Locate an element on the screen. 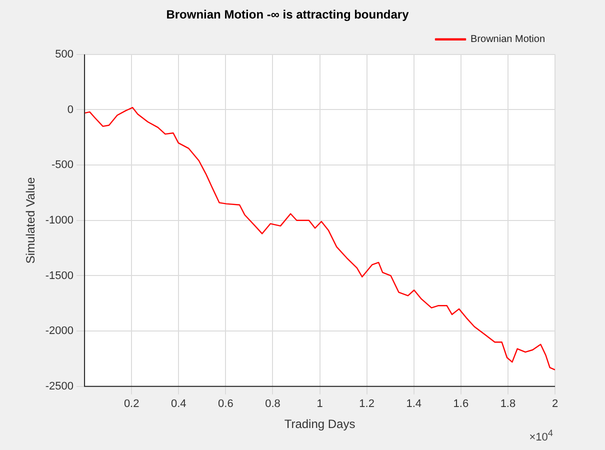 This screenshot has width=605, height=450. x-tick-label: 2 is located at coordinates (555, 404).